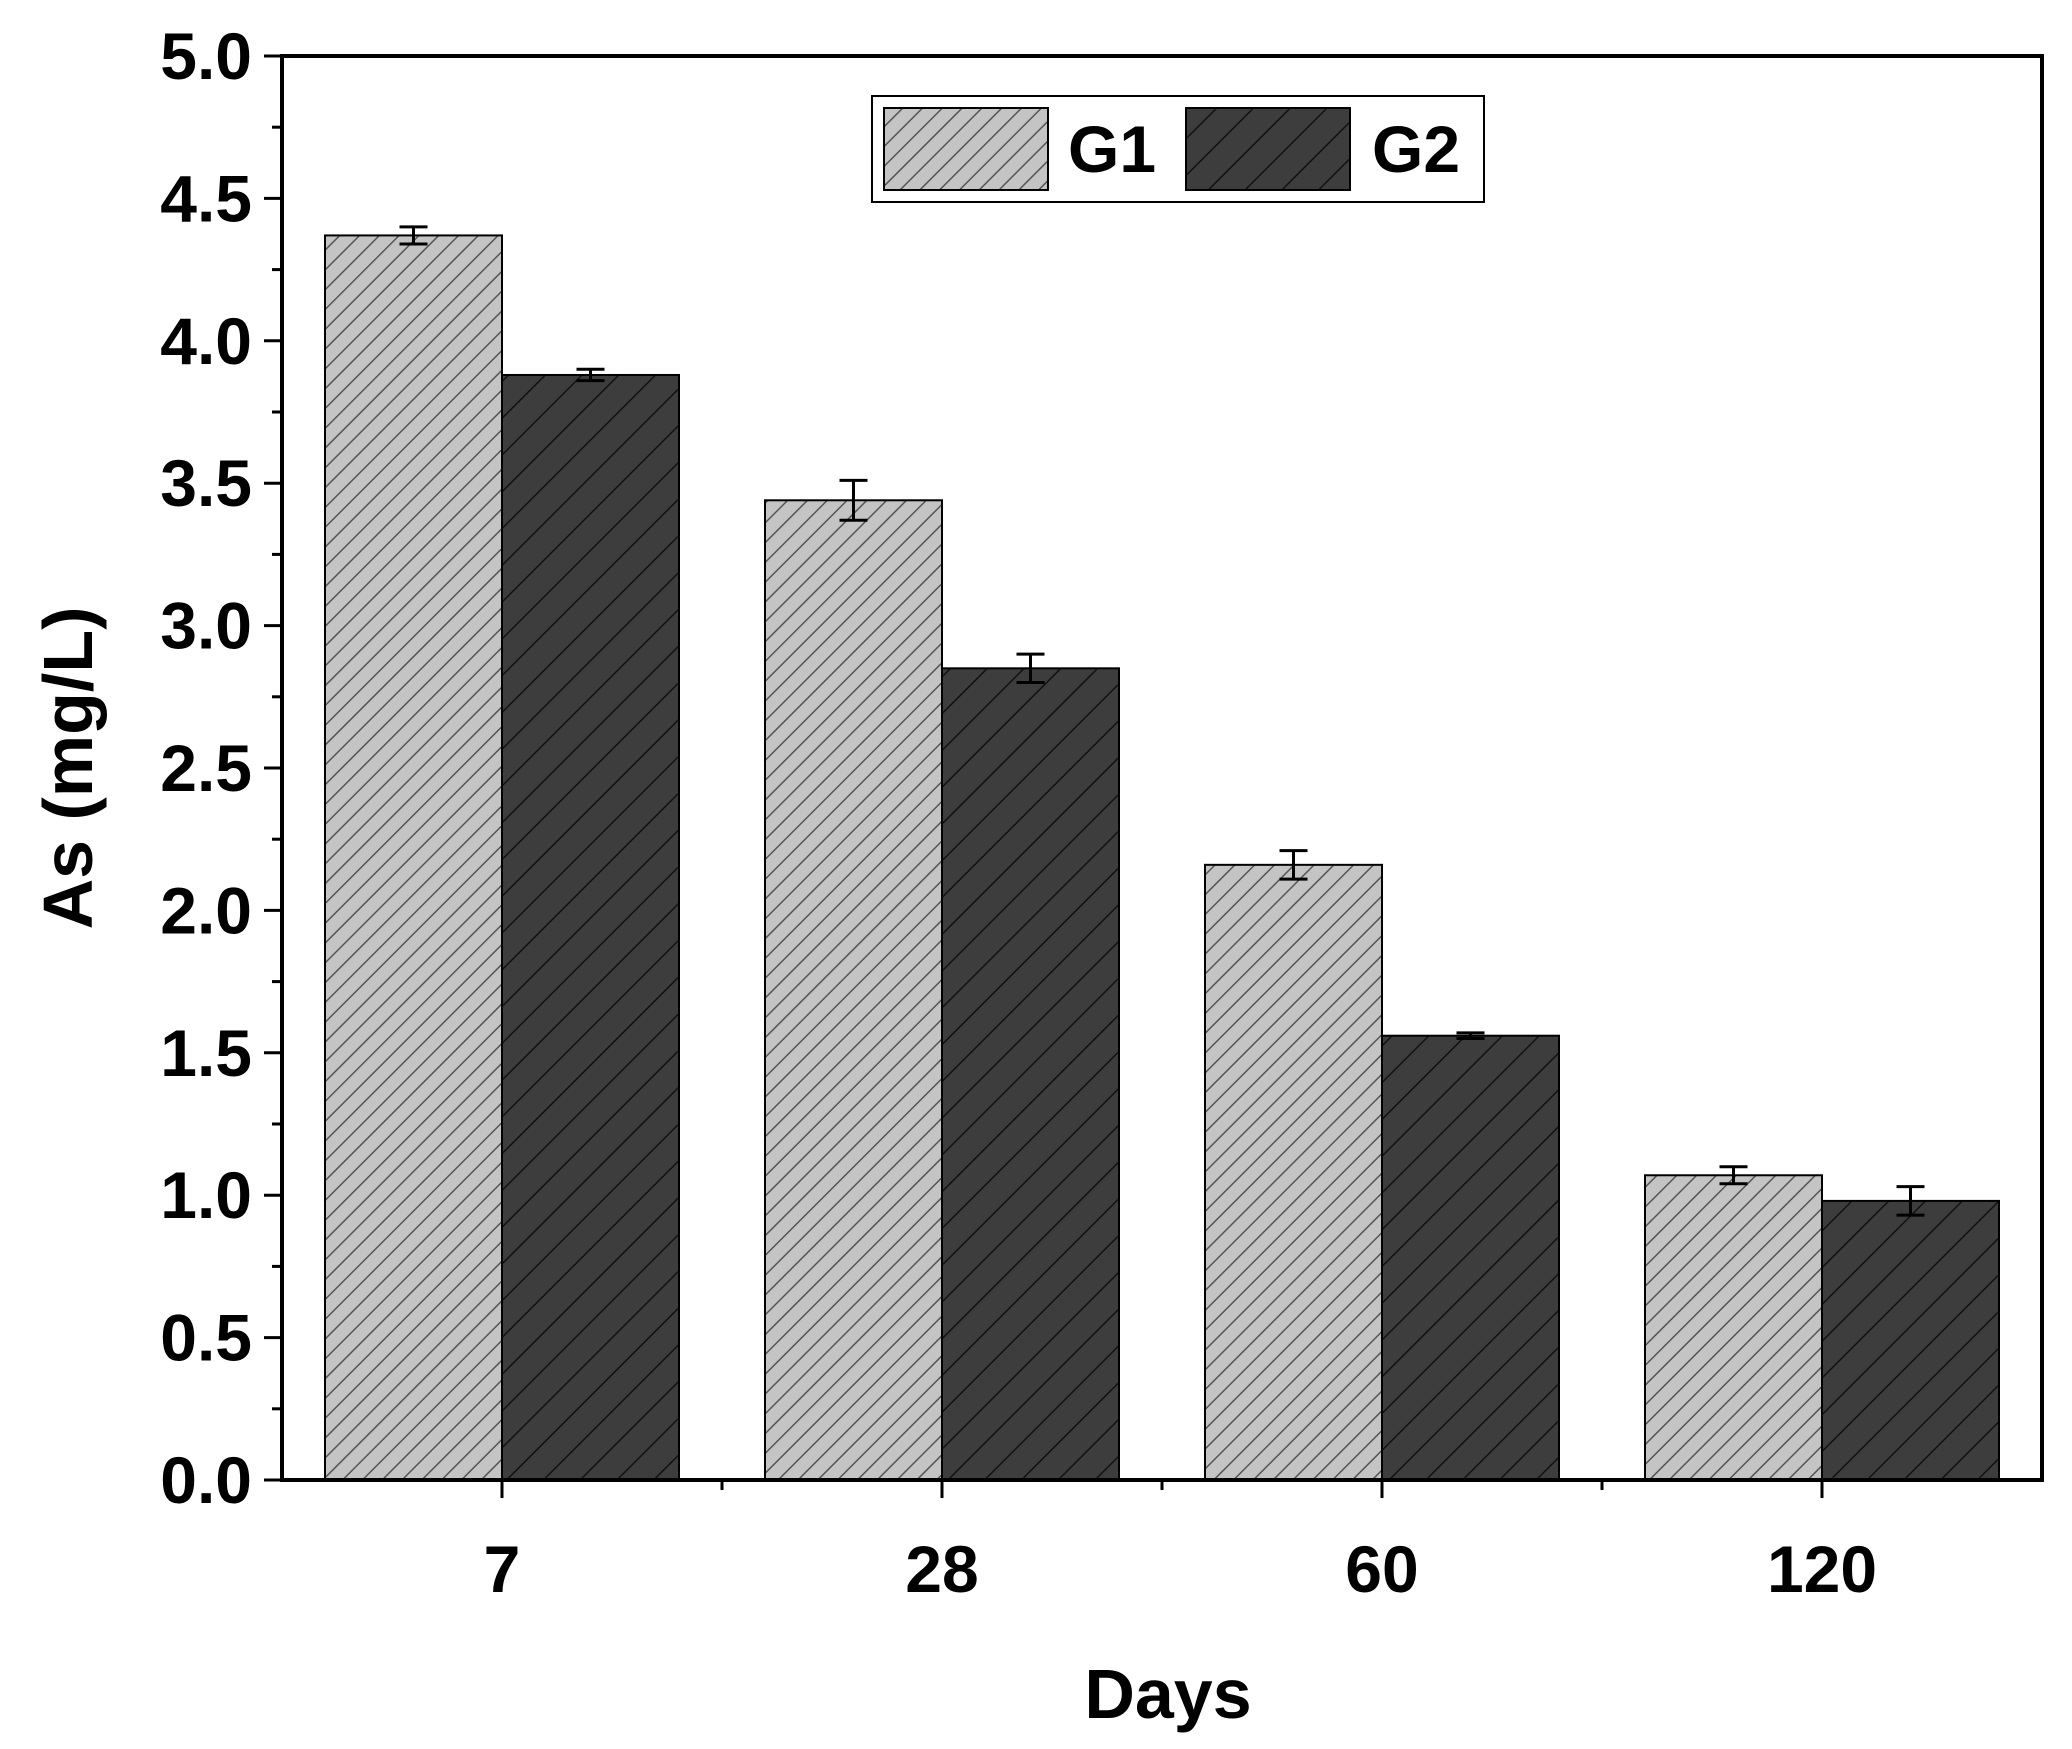 The image size is (2072, 1749). Describe the element at coordinates (206, 483) in the screenshot. I see `y-tick-label: 3.5` at that location.